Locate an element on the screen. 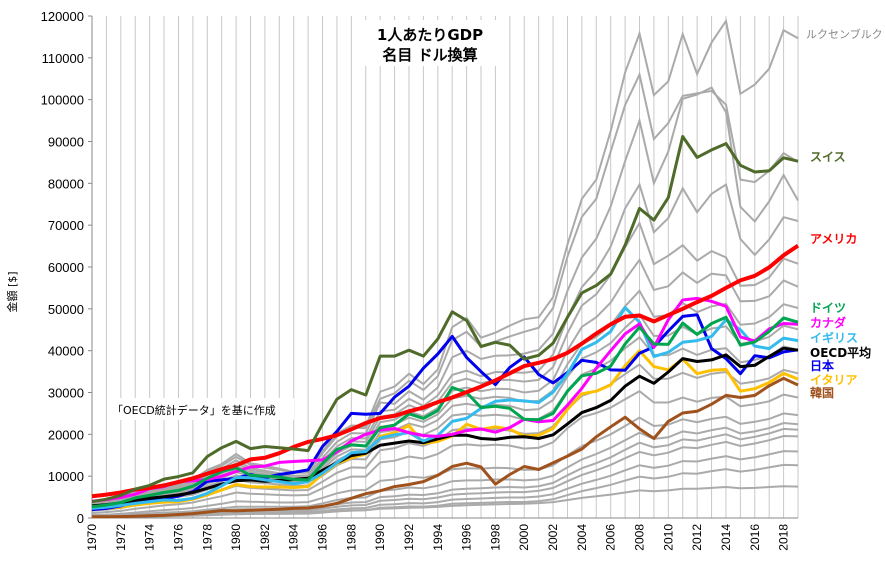 The width and height of the screenshot is (886, 580). x-tick-label: 1994 is located at coordinates (438, 537).